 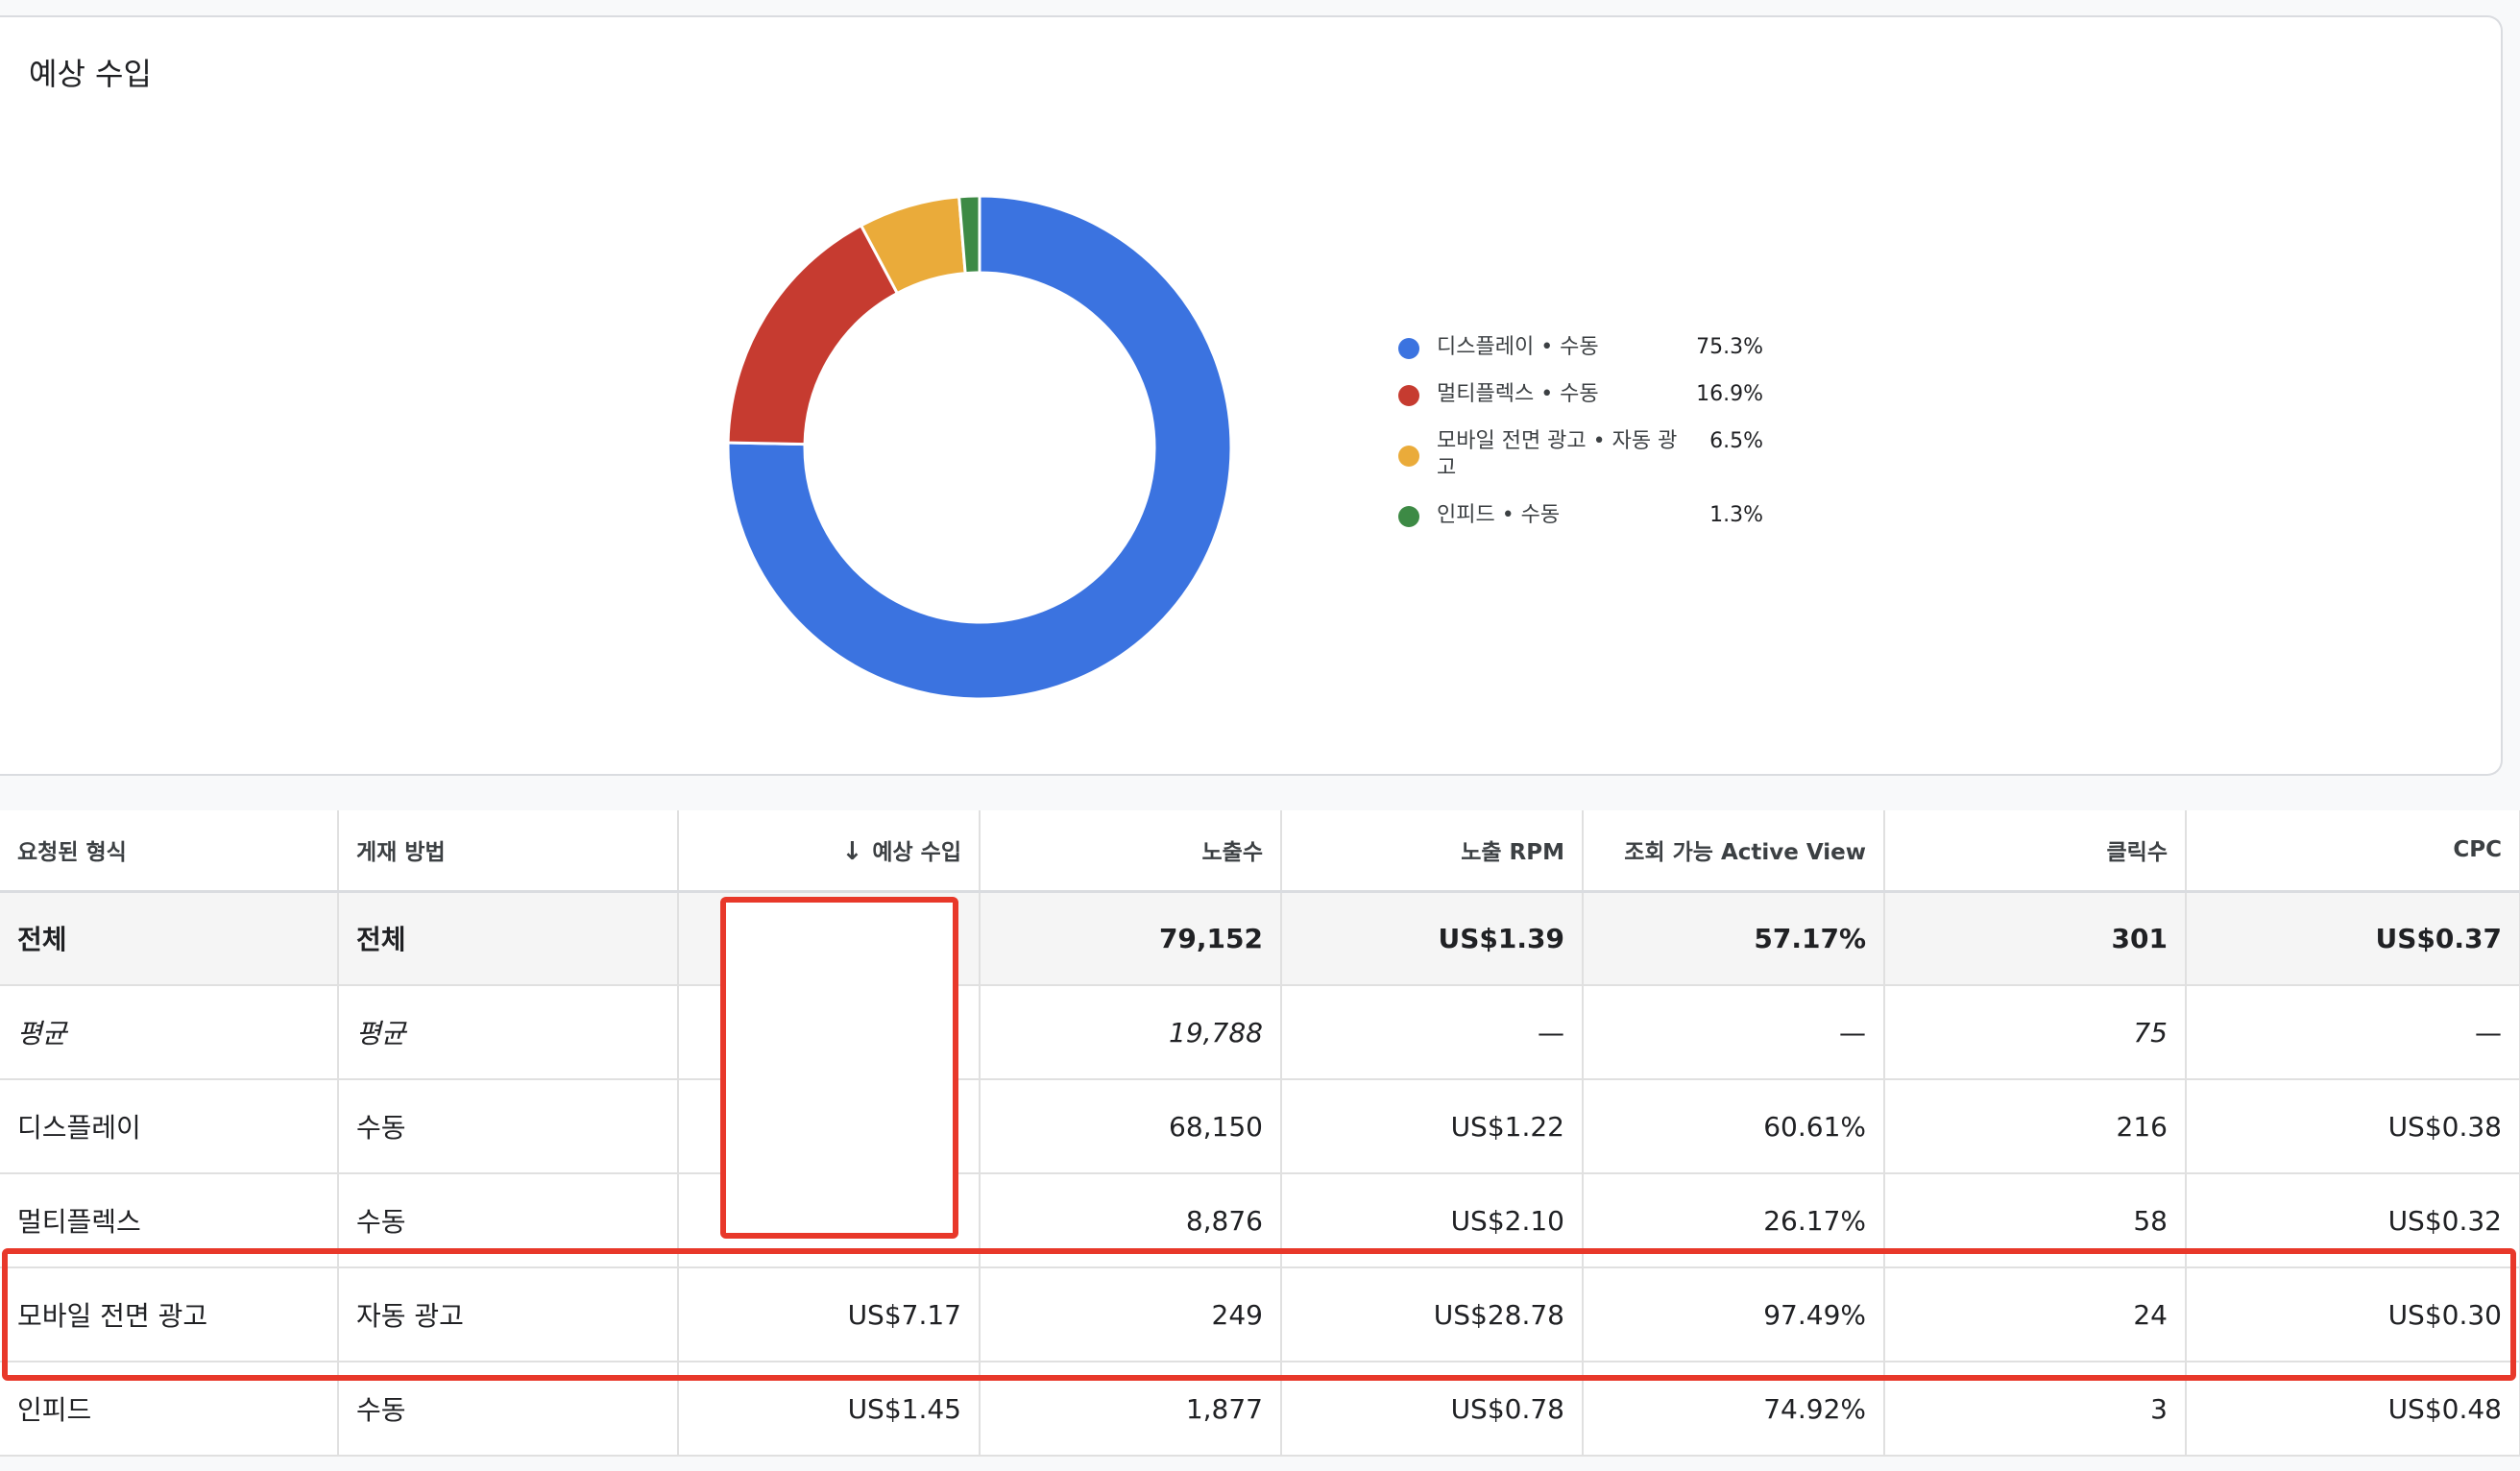 I want to click on redaction-box, so click(x=839, y=1068).